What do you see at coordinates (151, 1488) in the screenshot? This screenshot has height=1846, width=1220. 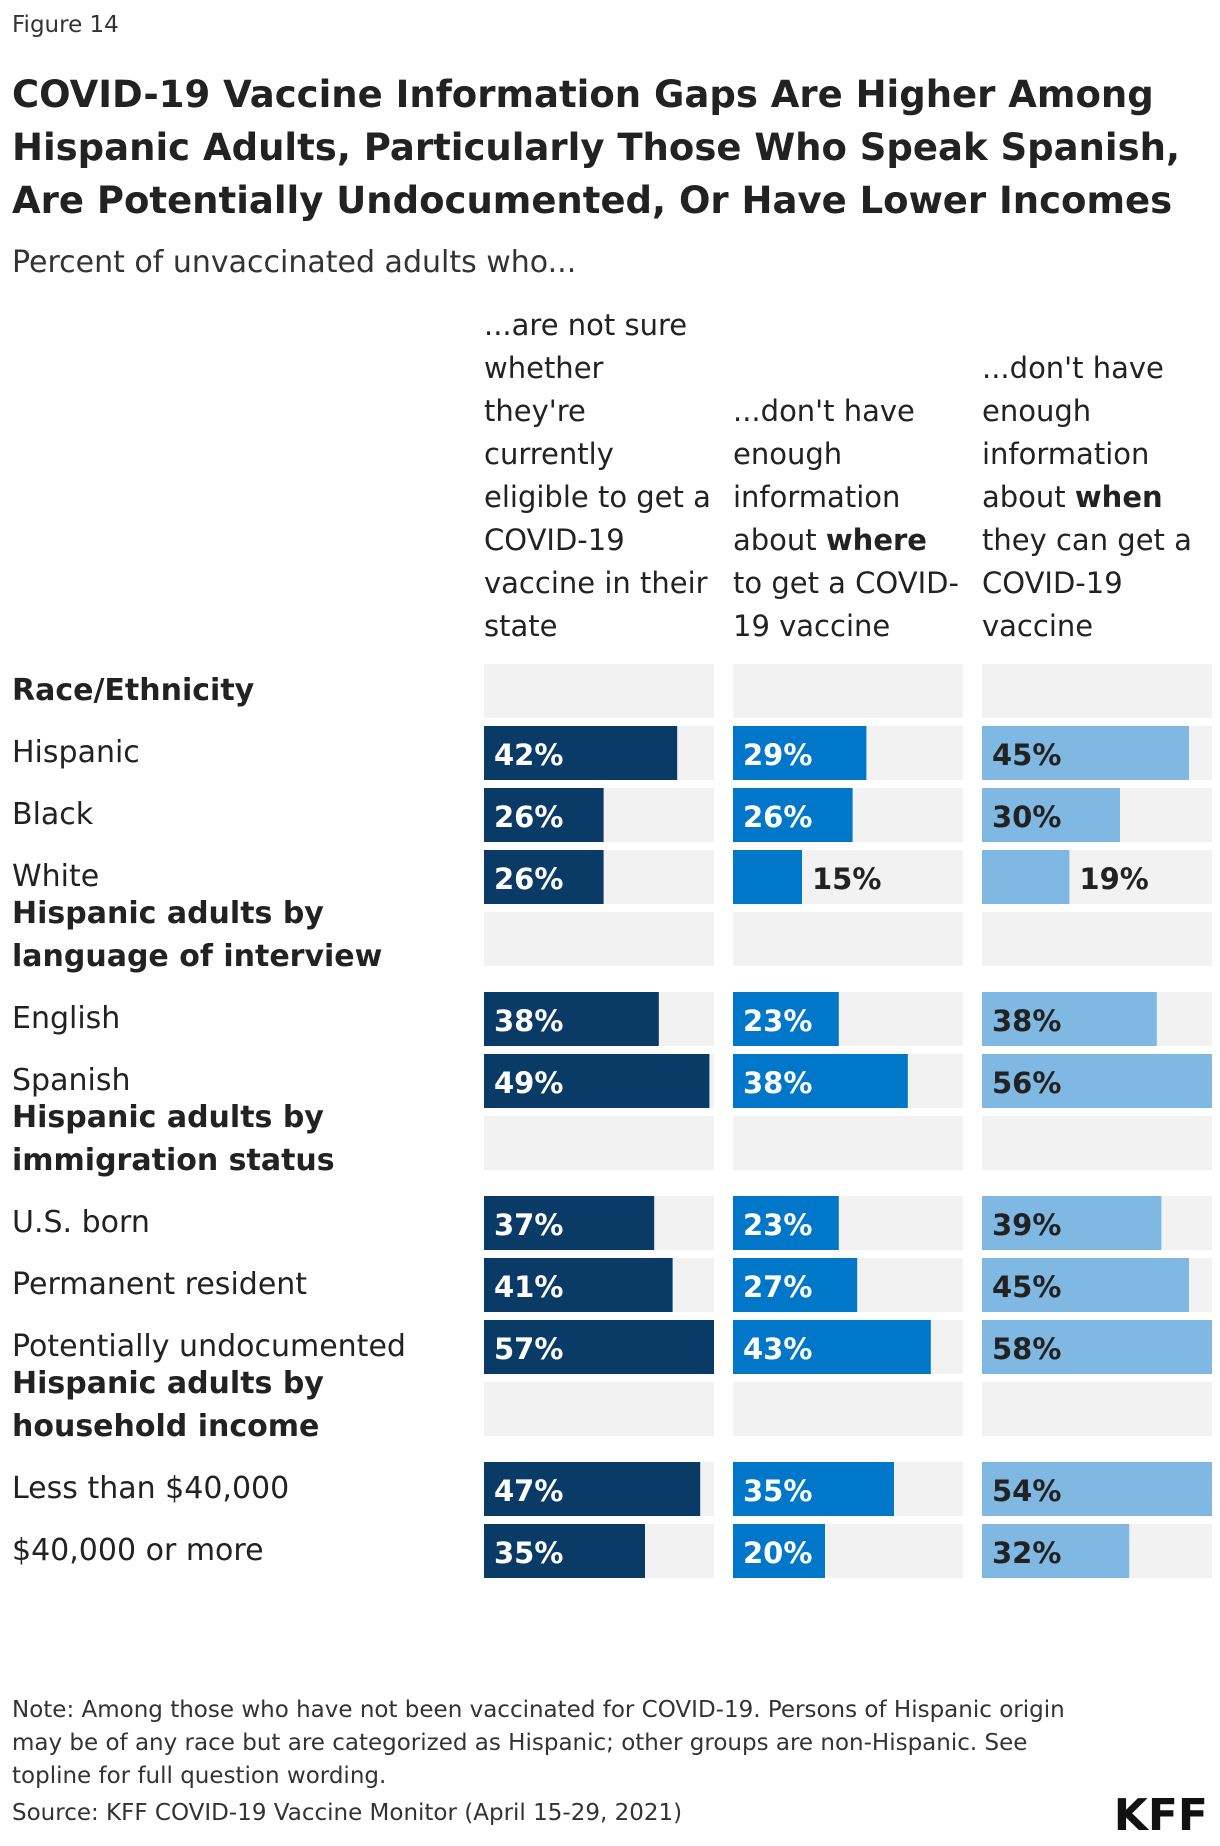 I see `row-label: Less than $40,000` at bounding box center [151, 1488].